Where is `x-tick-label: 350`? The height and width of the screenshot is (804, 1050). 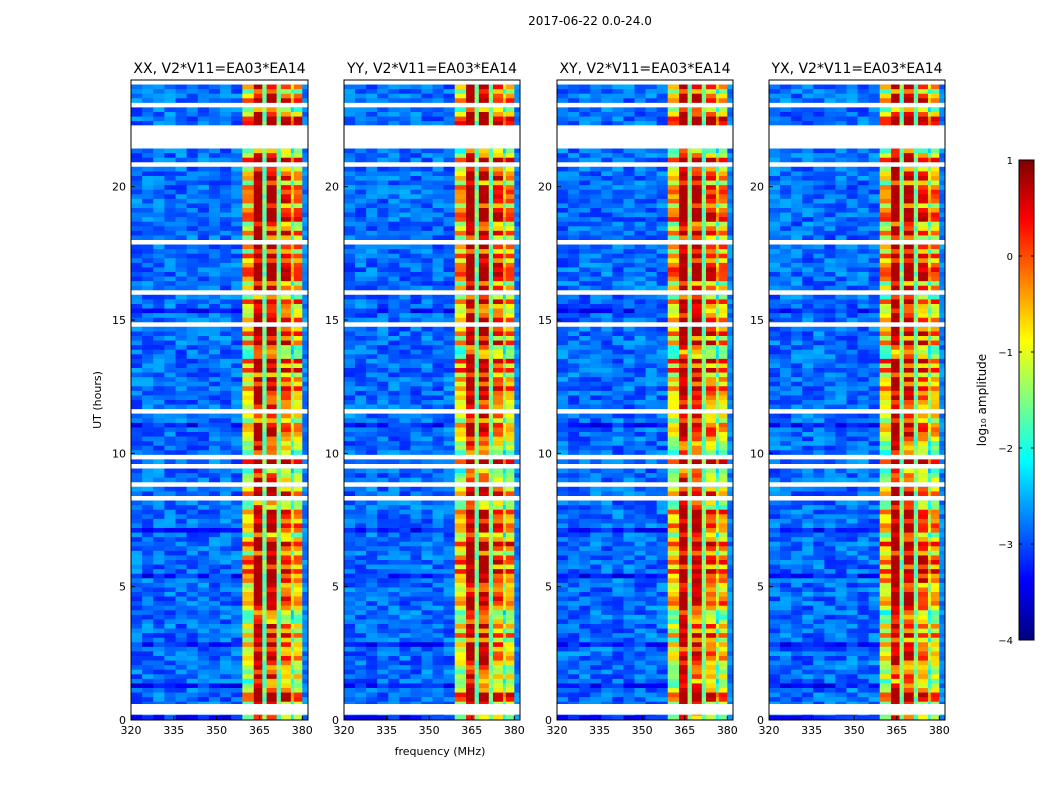
x-tick-label: 350 is located at coordinates (216, 730).